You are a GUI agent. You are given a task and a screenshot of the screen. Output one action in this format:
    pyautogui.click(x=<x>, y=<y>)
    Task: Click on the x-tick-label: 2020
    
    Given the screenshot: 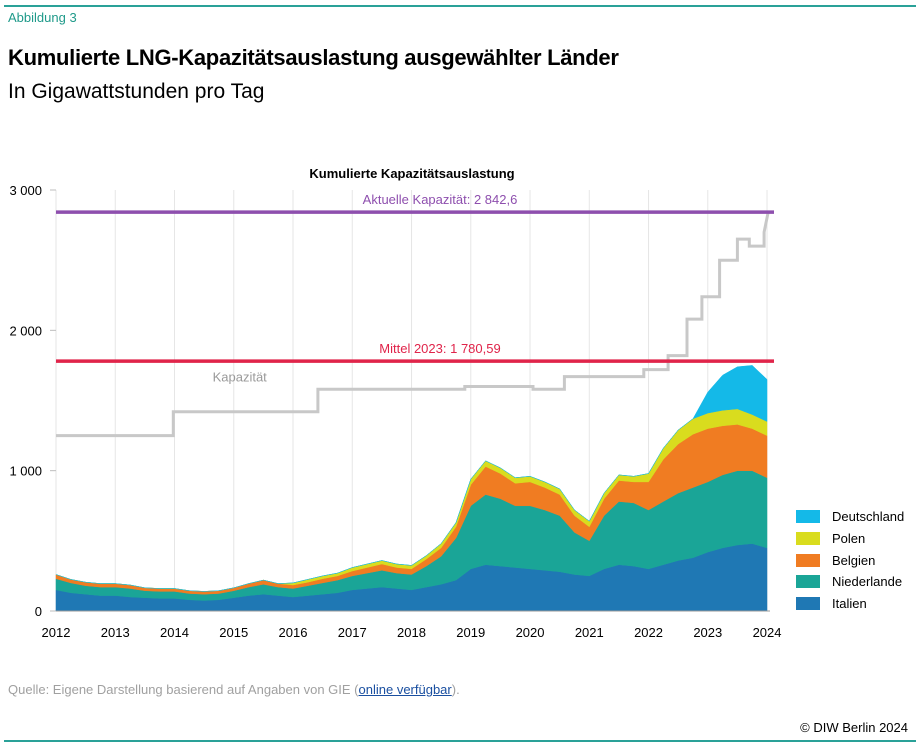 What is the action you would take?
    pyautogui.click(x=530, y=632)
    